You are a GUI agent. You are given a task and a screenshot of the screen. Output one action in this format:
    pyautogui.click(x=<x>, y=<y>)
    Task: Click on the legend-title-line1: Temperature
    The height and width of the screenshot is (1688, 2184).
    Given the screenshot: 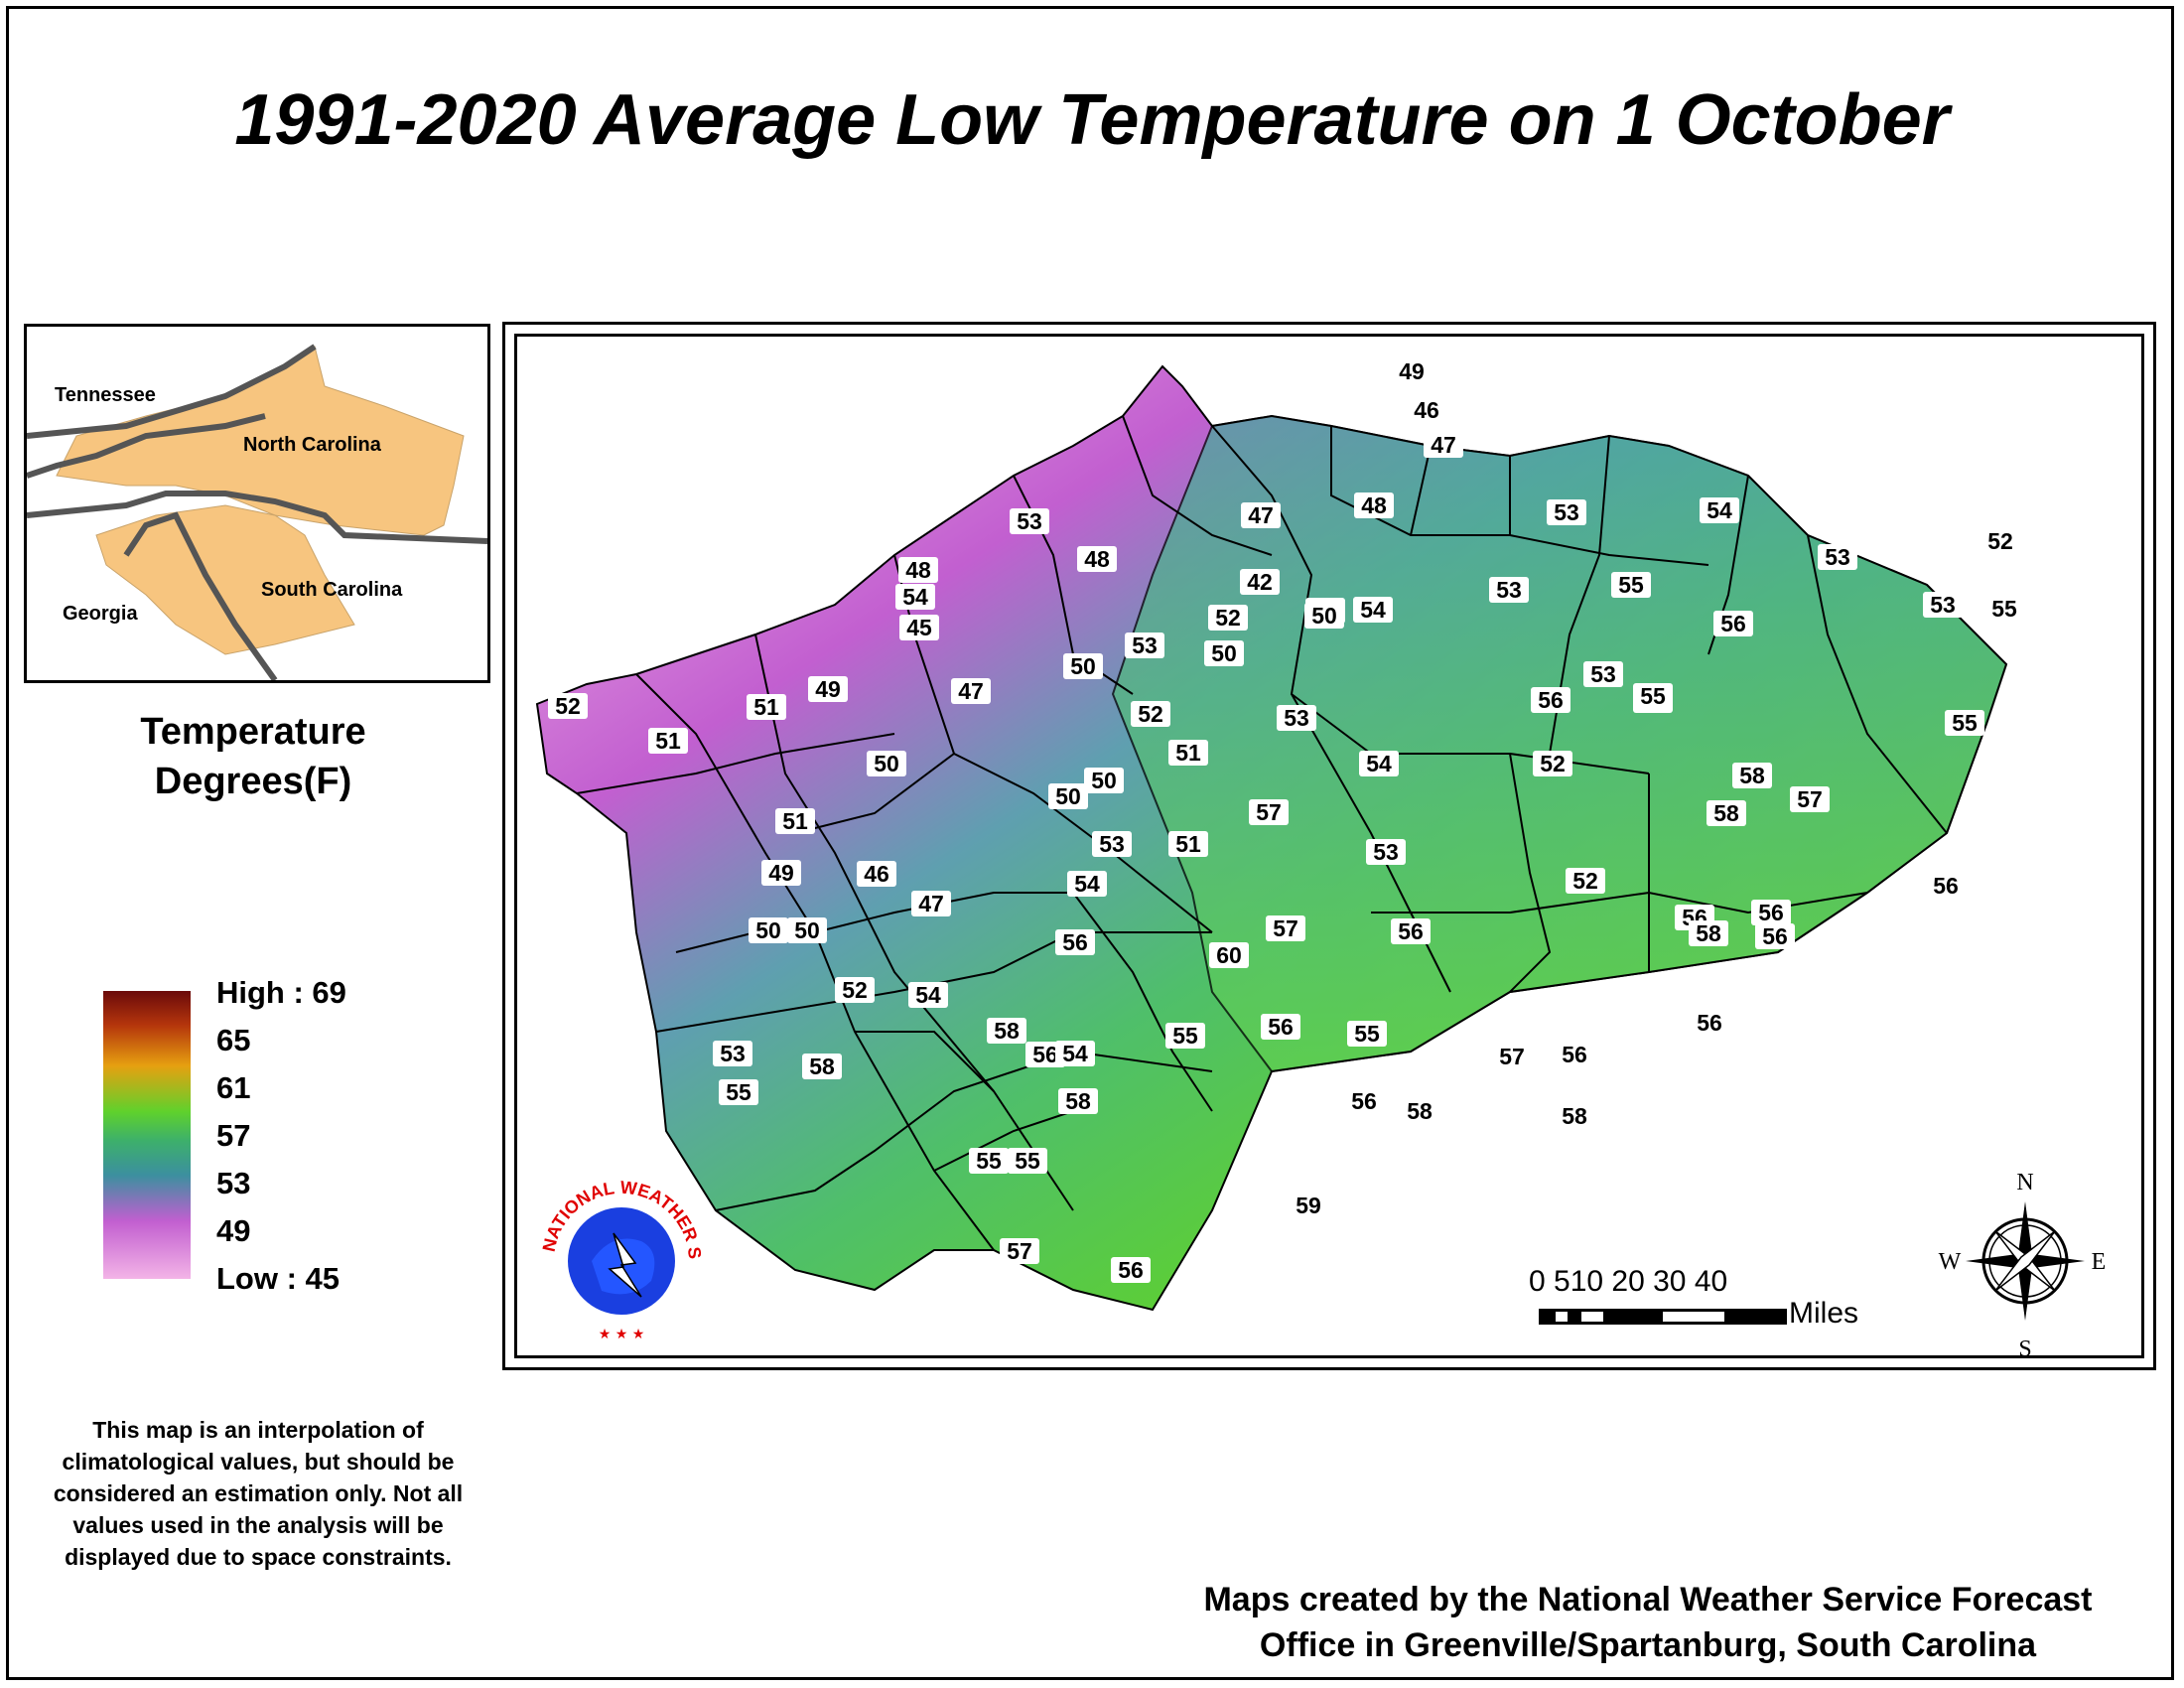 What is the action you would take?
    pyautogui.click(x=253, y=732)
    